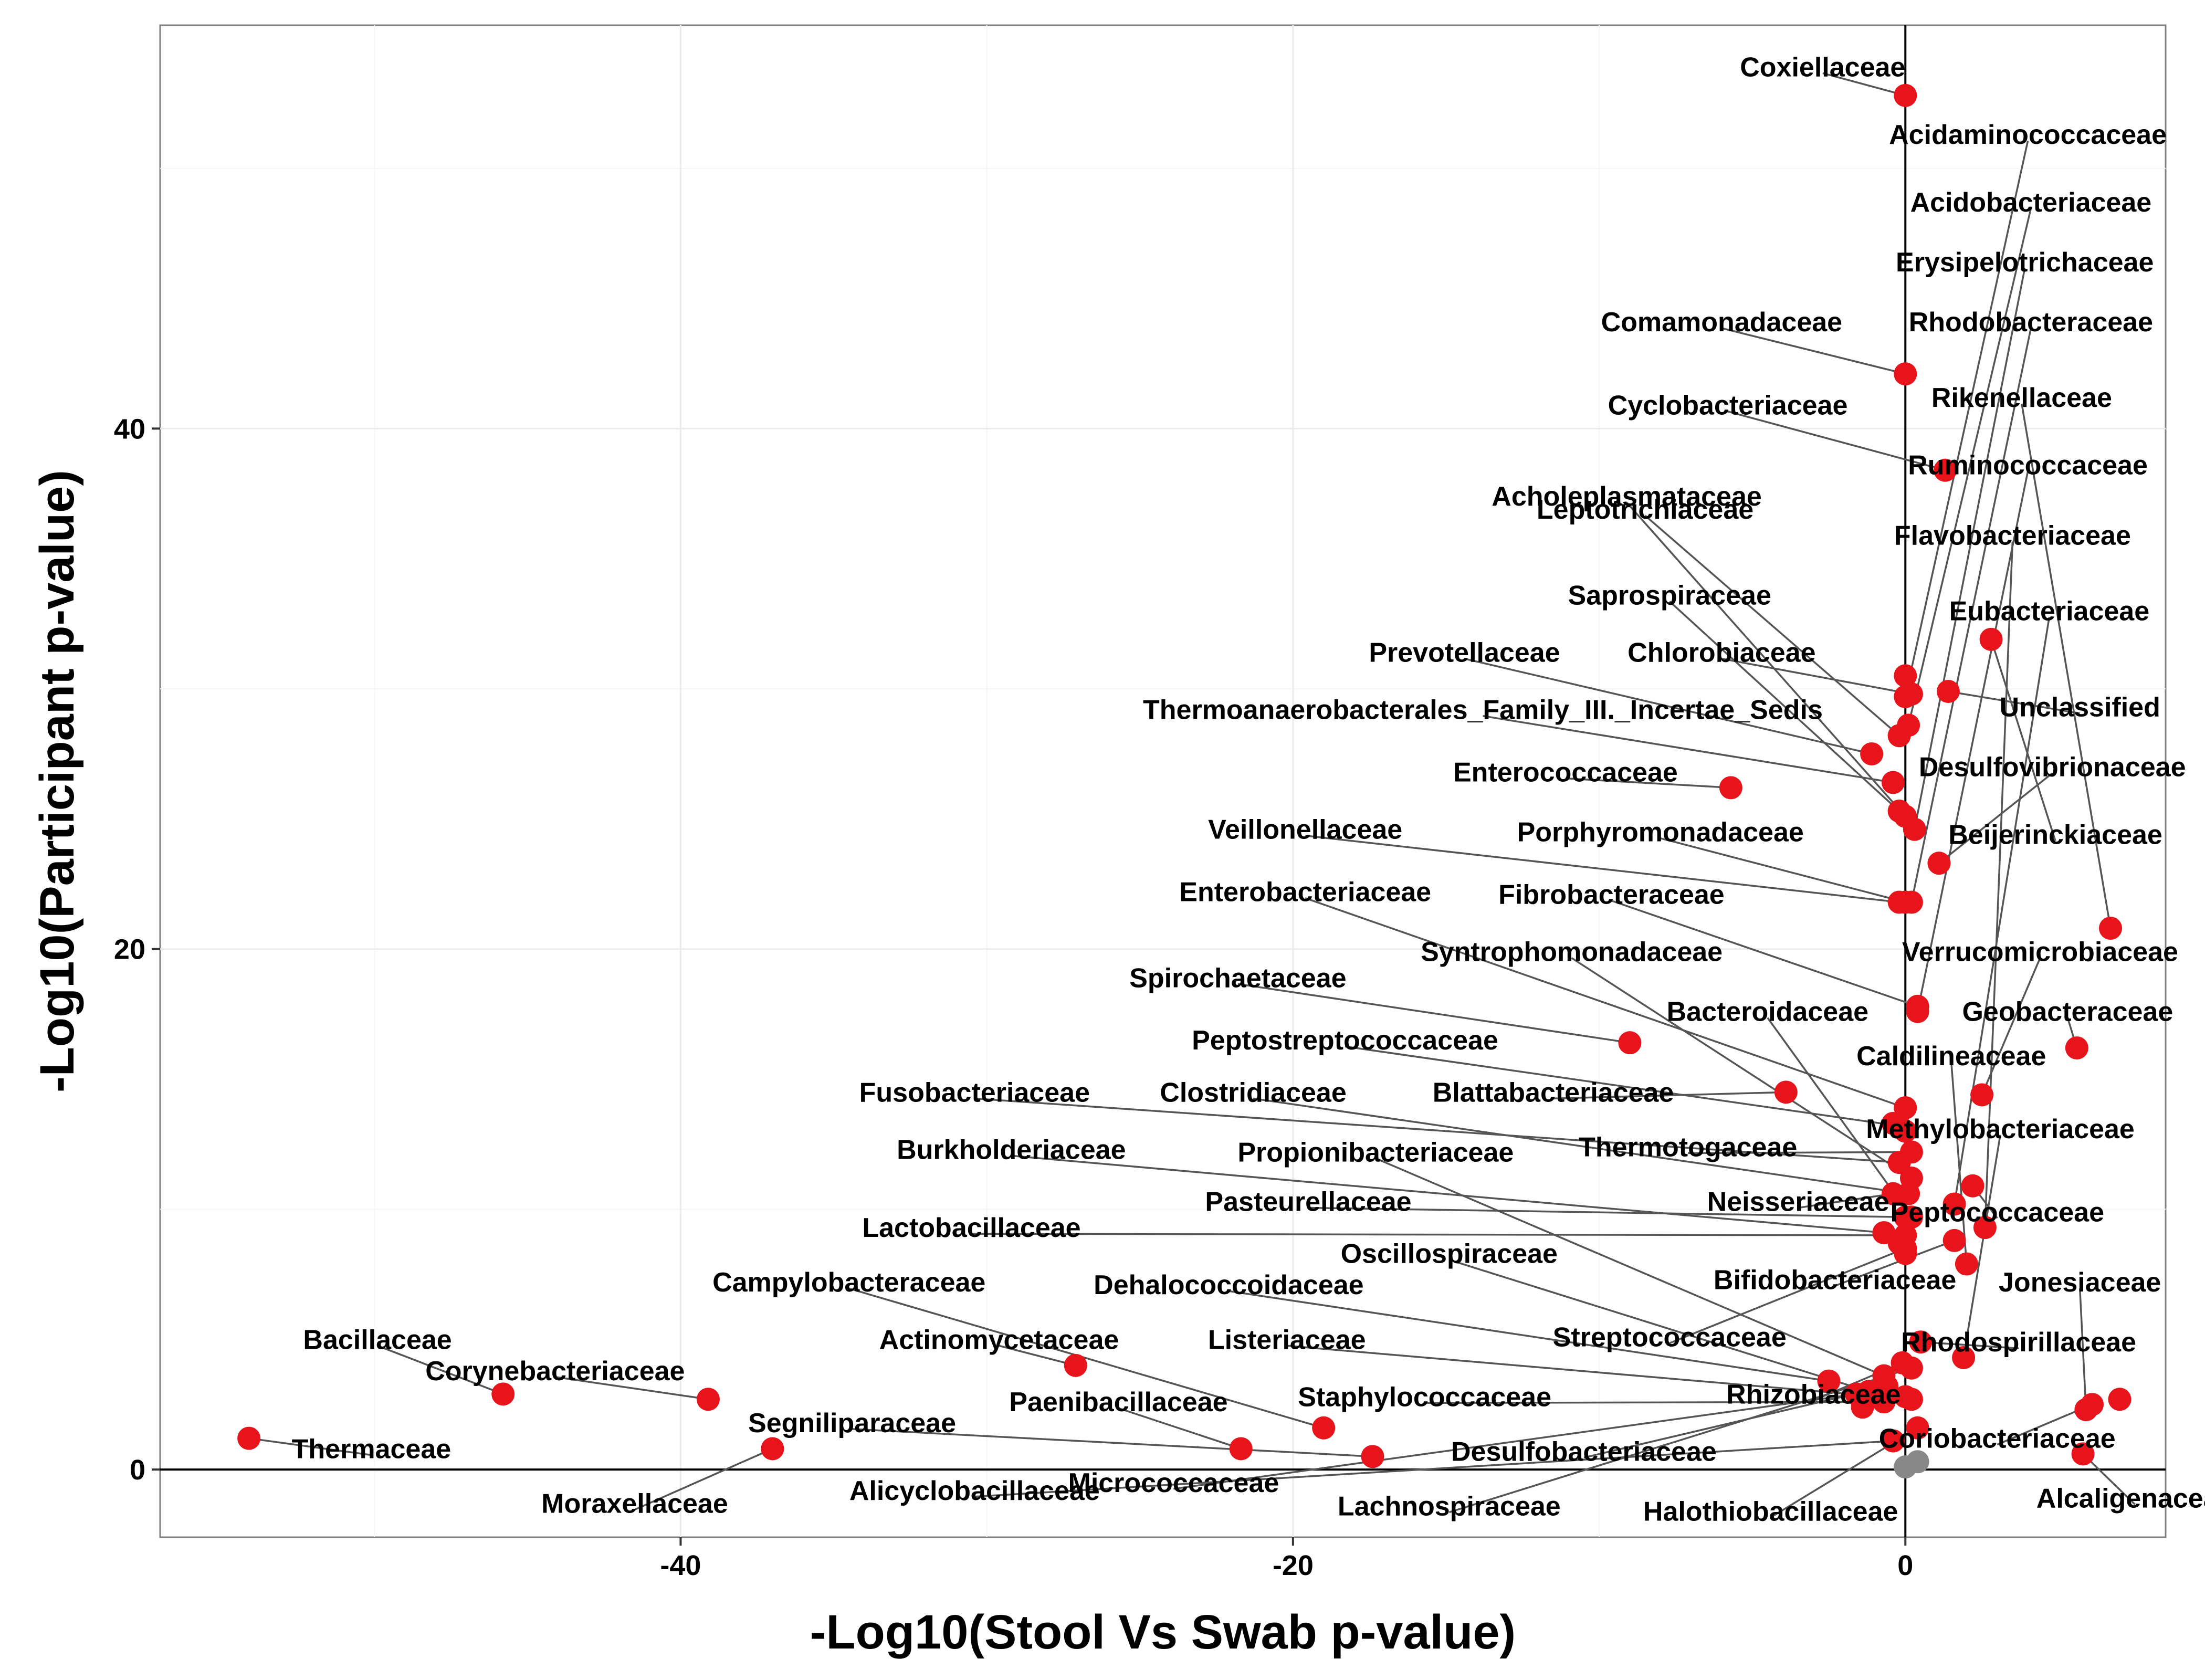  What do you see at coordinates (555, 1371) in the screenshot?
I see `point-label: Corynebacteriaceae` at bounding box center [555, 1371].